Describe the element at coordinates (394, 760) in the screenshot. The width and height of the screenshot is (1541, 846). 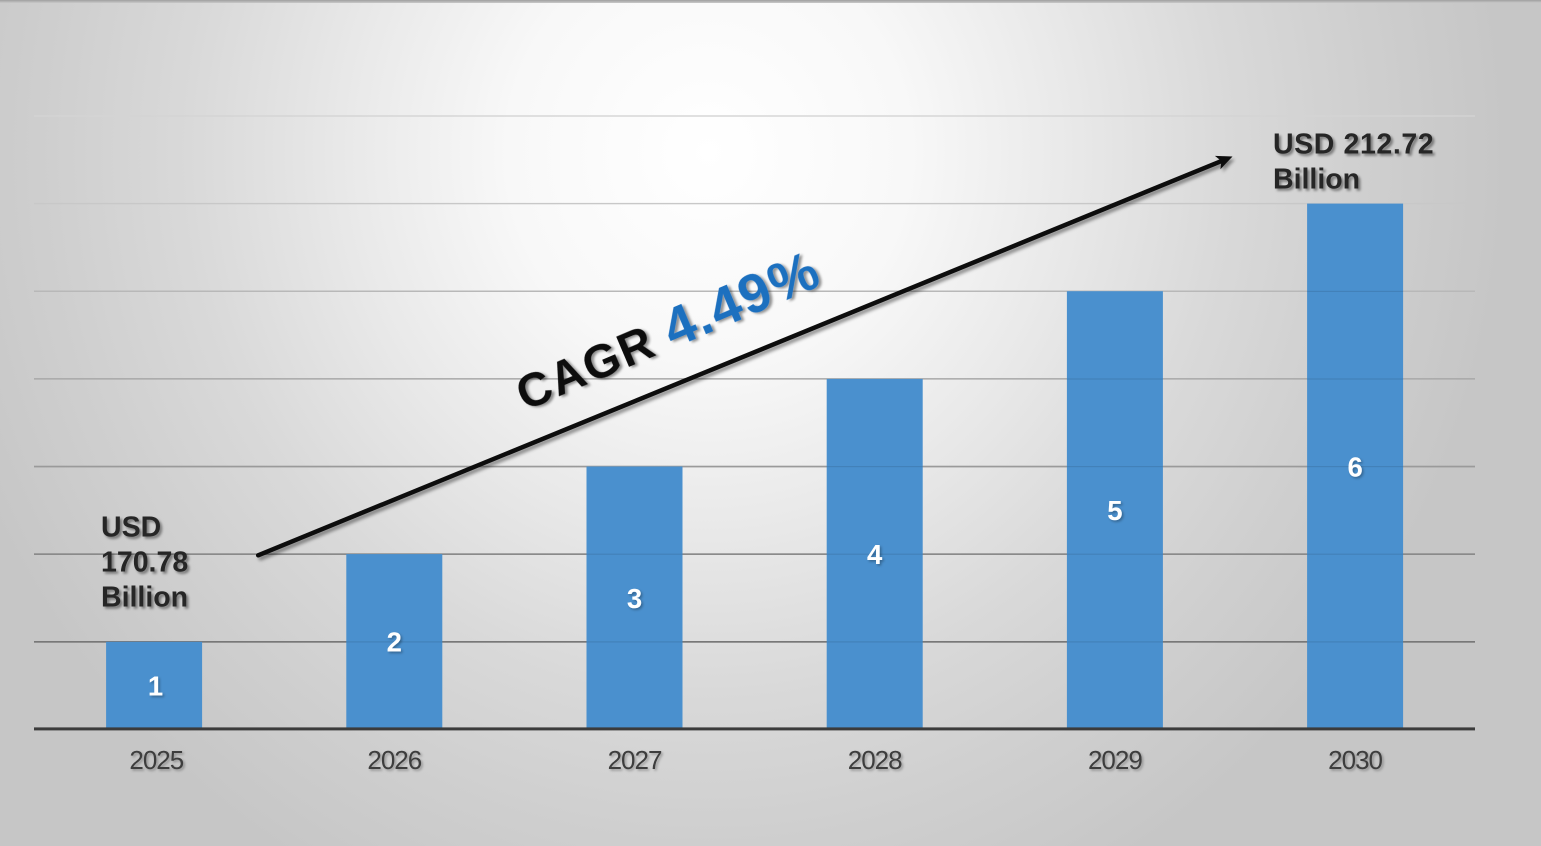
I see `svg-text: 2026` at that location.